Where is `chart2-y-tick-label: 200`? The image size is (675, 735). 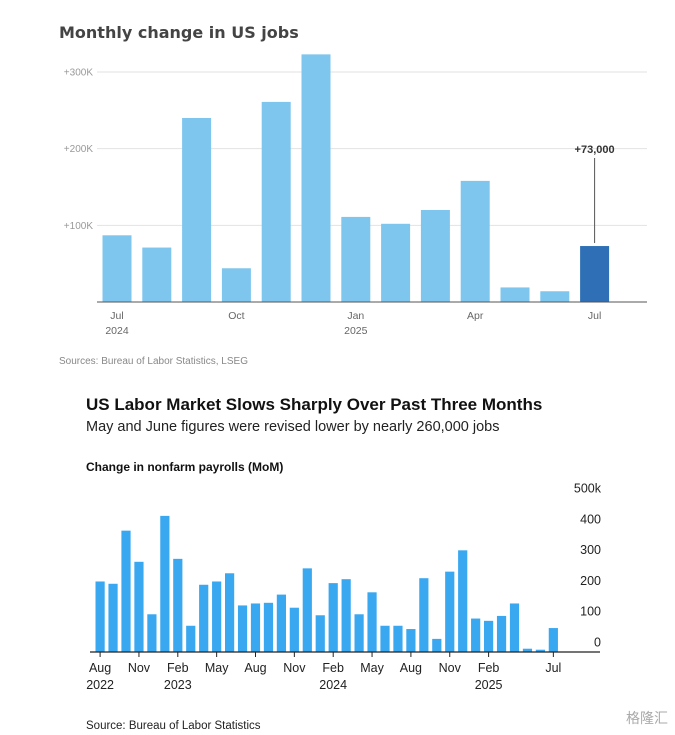 chart2-y-tick-label: 200 is located at coordinates (590, 581).